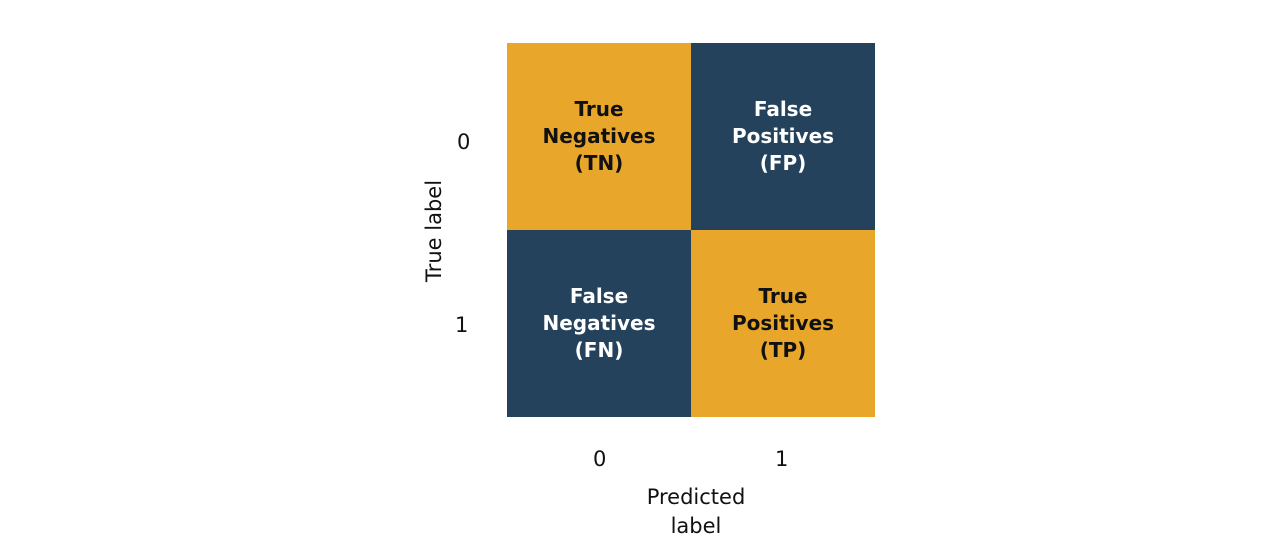 The image size is (1280, 542). I want to click on cell-line: (TP), so click(783, 350).